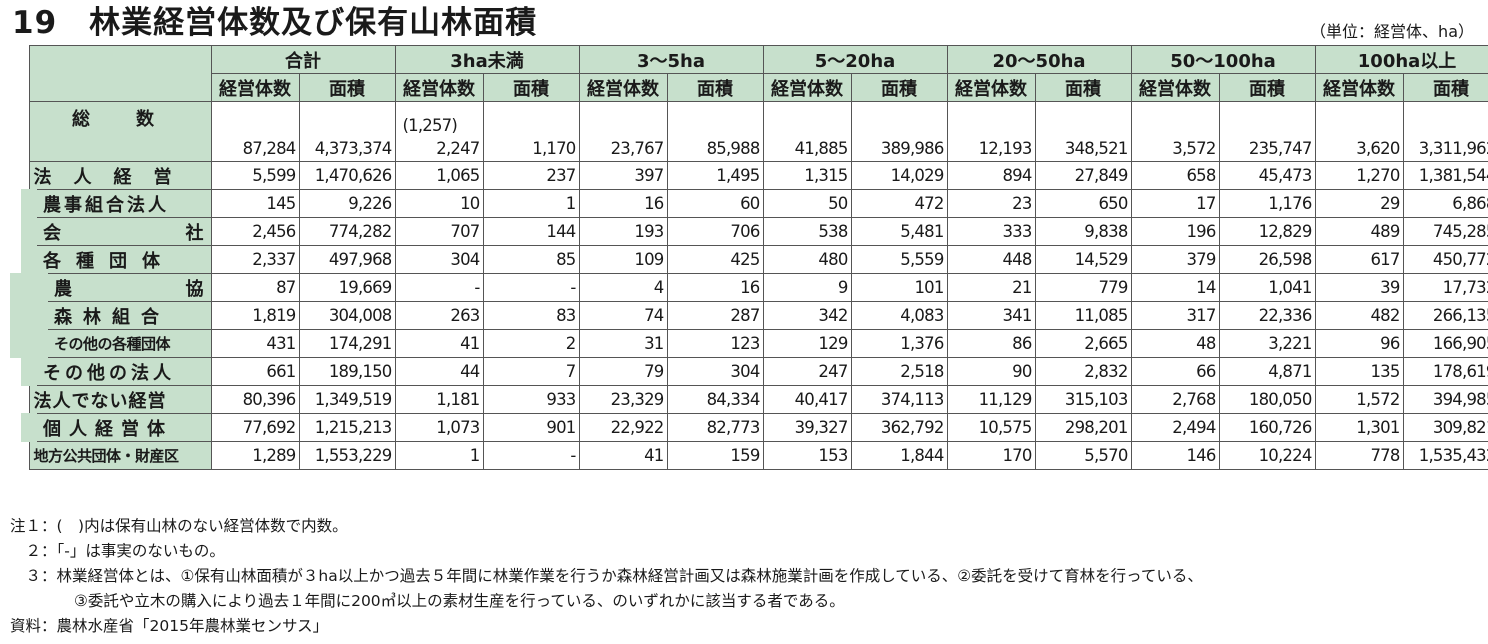 The image size is (1488, 644). What do you see at coordinates (255, 175) in the screenshot?
I see `cell: 5,599` at bounding box center [255, 175].